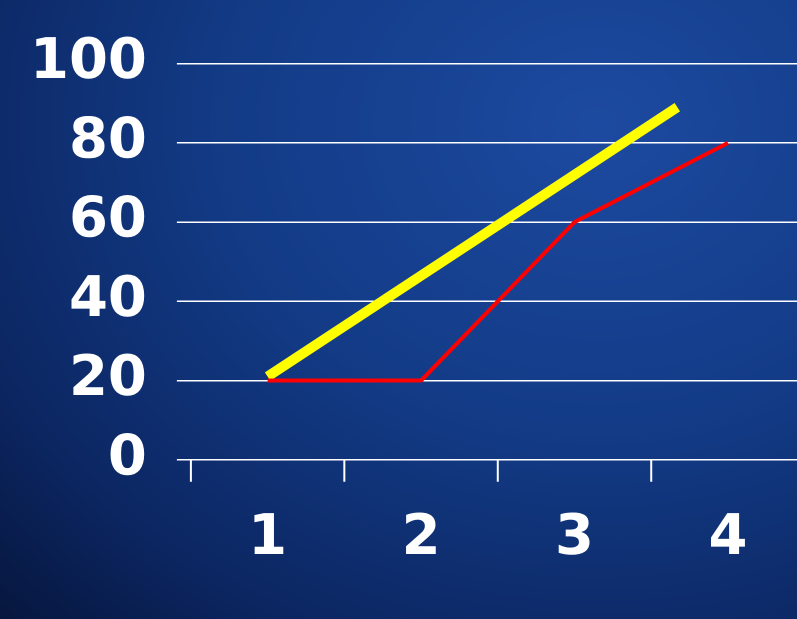  Describe the element at coordinates (127, 455) in the screenshot. I see `y-tick-label: 0` at that location.